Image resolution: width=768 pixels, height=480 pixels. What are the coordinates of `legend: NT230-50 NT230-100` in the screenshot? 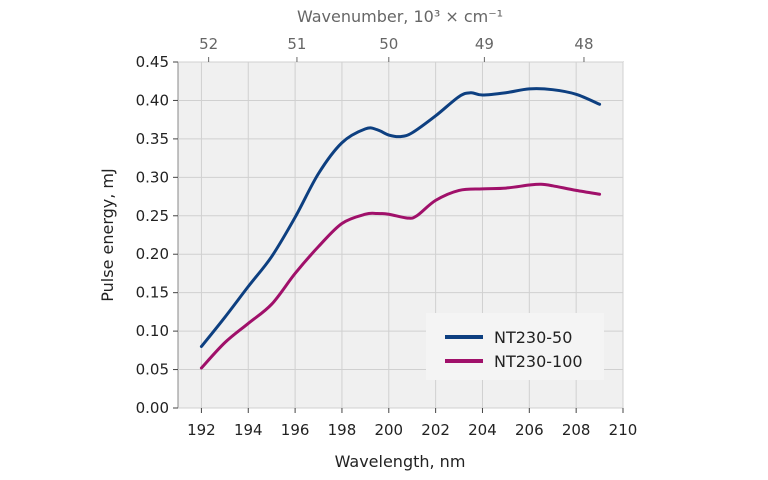 It's located at (515, 346).